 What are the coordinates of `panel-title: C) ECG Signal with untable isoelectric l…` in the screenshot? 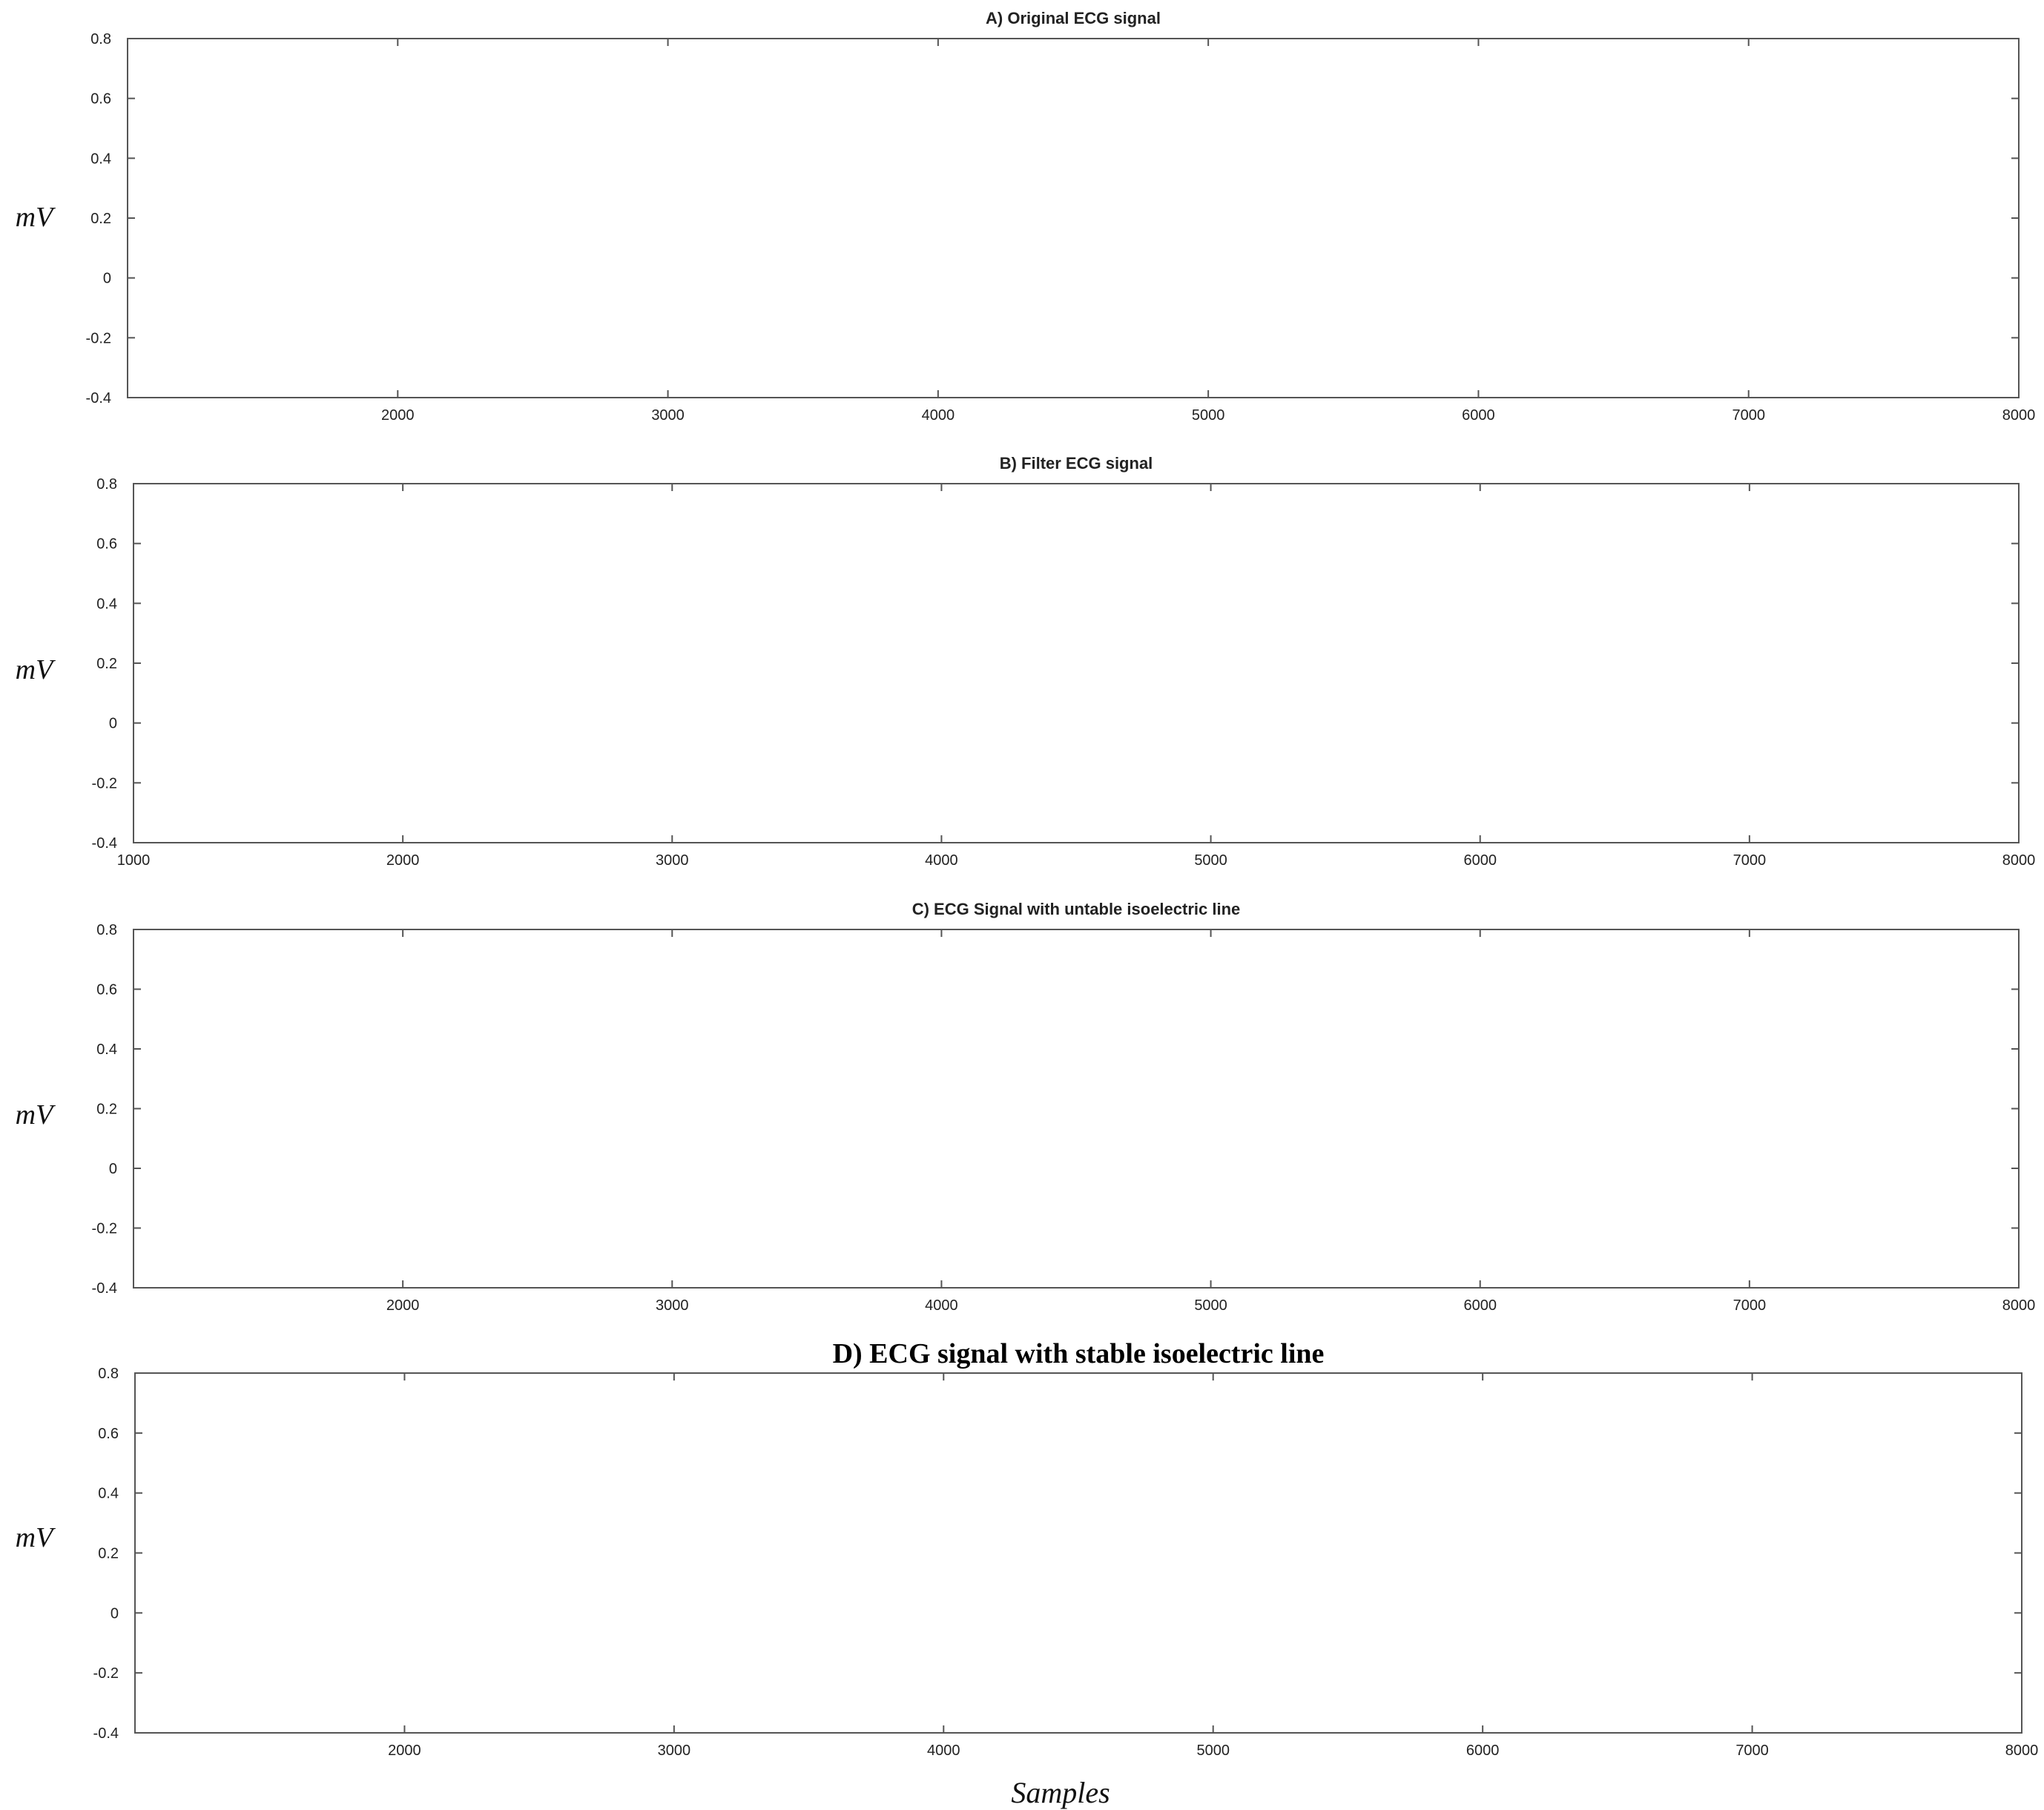 It's located at (1076, 909).